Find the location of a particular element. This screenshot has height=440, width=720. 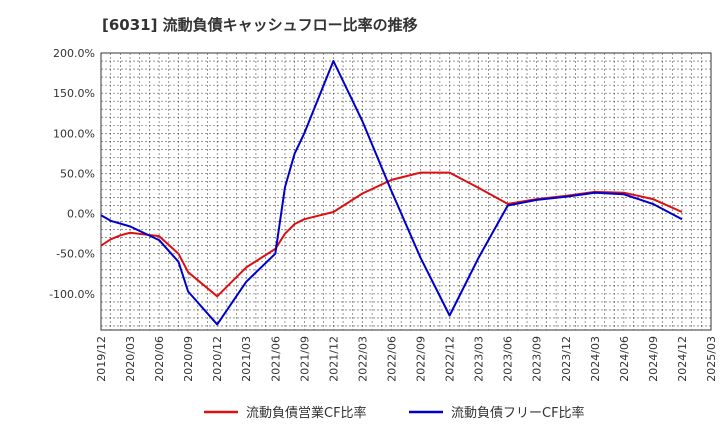

x-tick-label: 2022/06 is located at coordinates (391, 359).